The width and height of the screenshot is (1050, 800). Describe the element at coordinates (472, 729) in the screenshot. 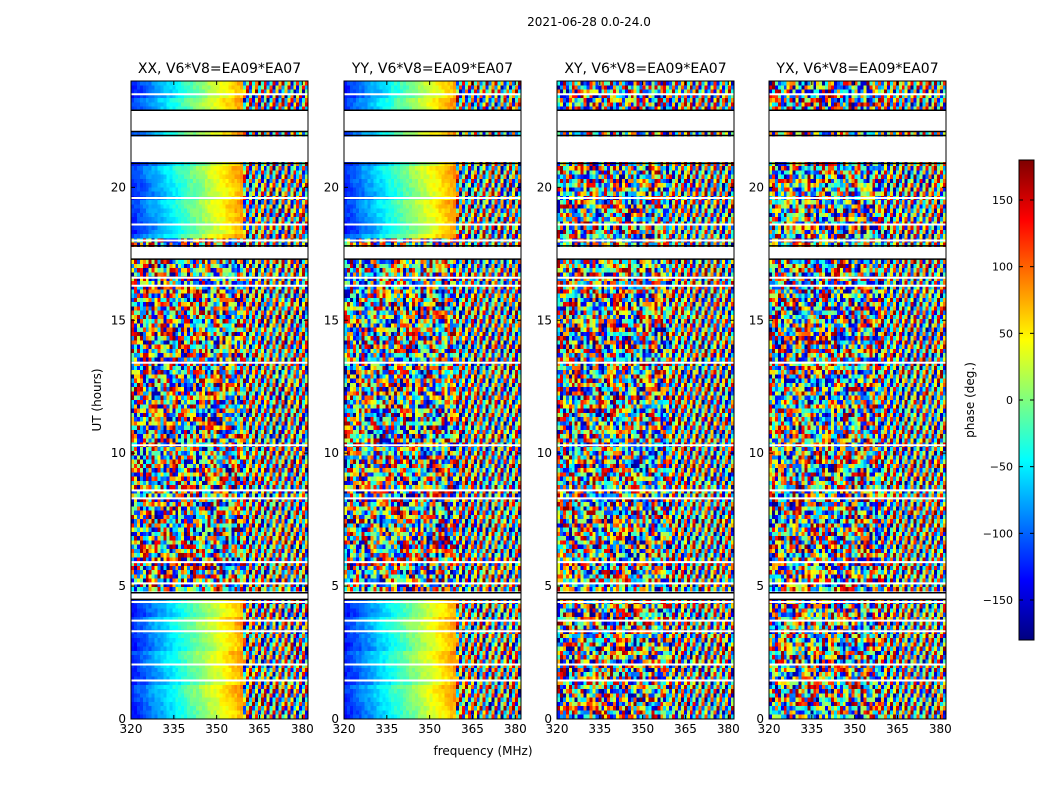

I see `x-tick-label-1-3: 365` at that location.